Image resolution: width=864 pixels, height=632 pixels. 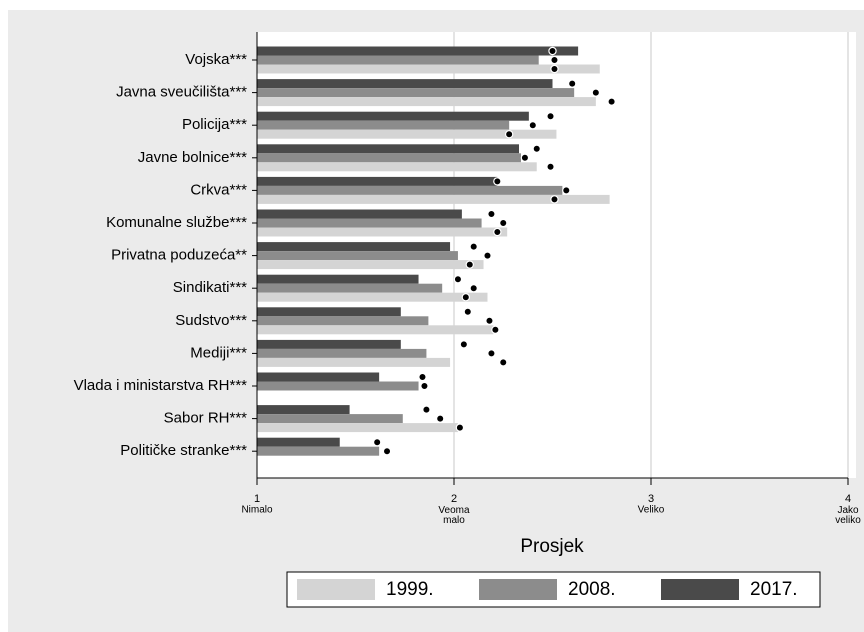 I want to click on y-tick-label: Sudstvo***, so click(x=211, y=320).